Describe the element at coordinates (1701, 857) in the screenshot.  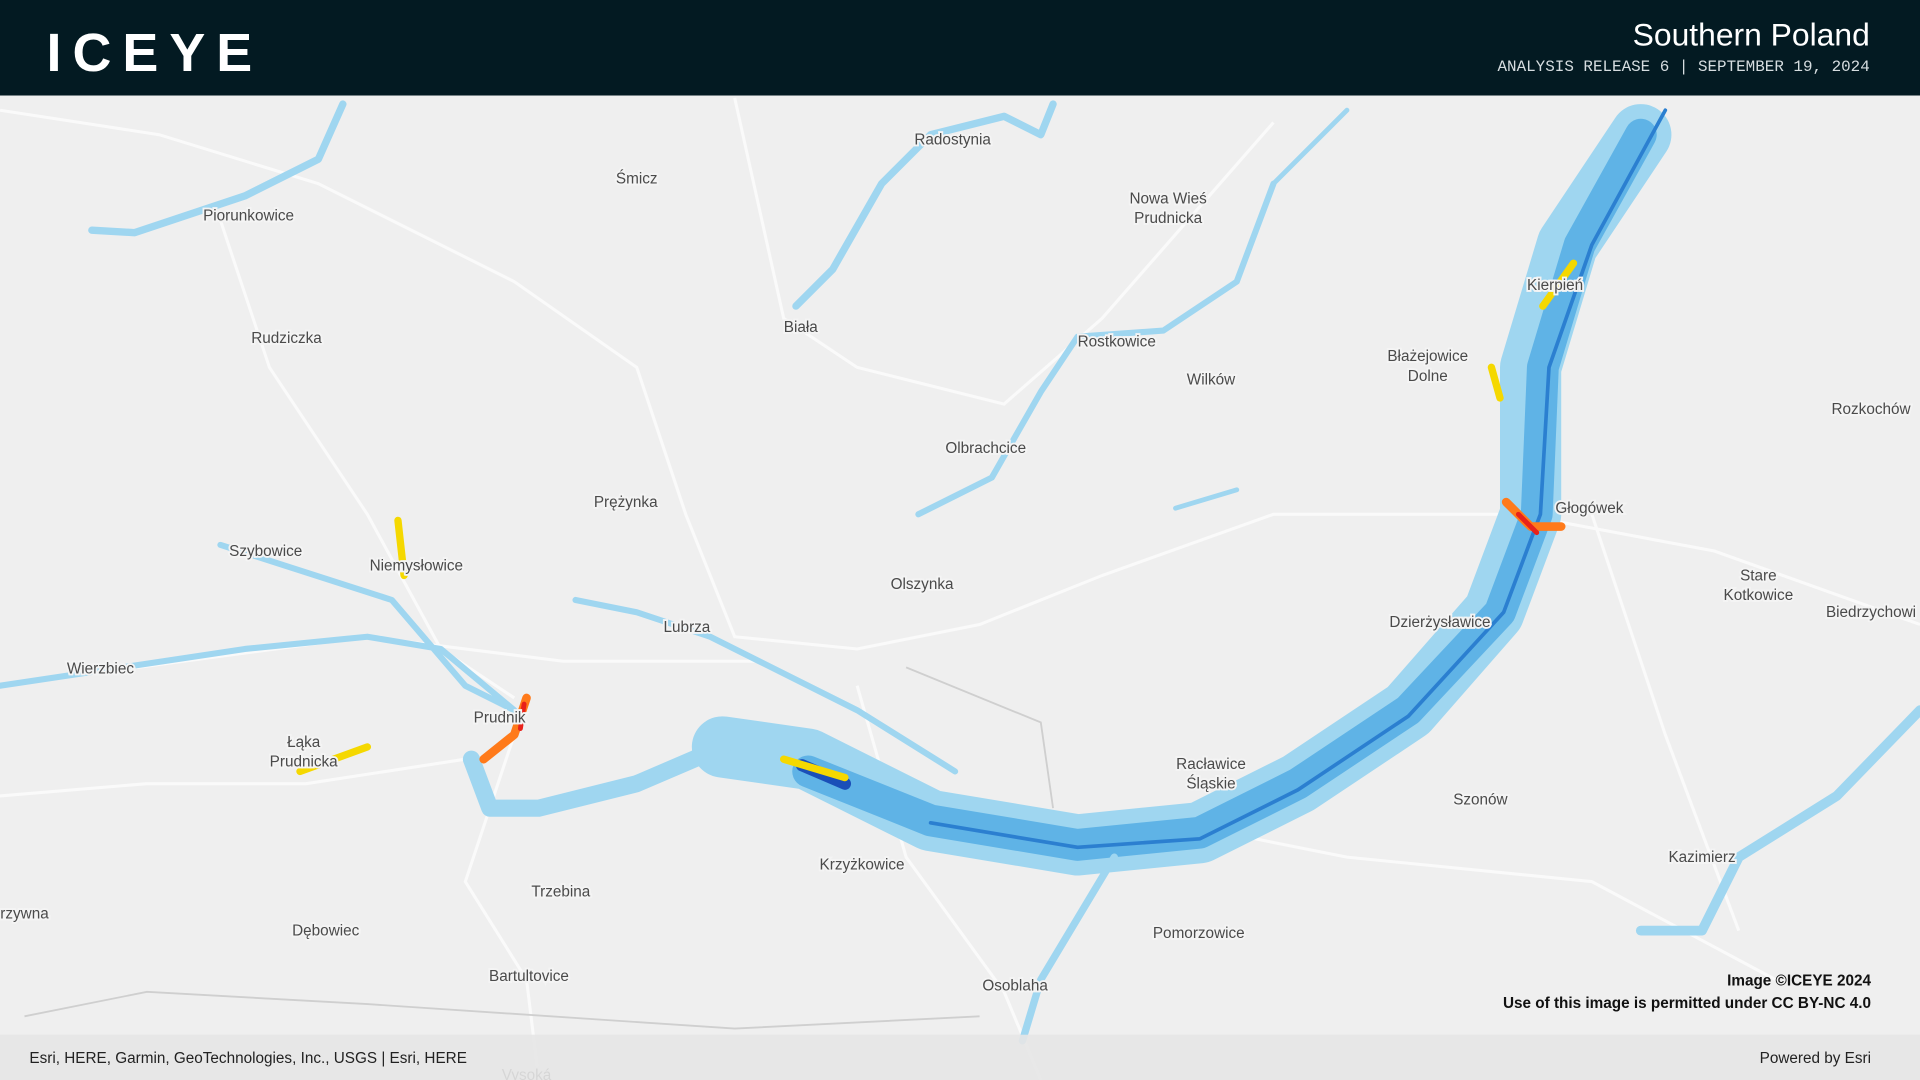
I see `place-label: Kazimierz` at that location.